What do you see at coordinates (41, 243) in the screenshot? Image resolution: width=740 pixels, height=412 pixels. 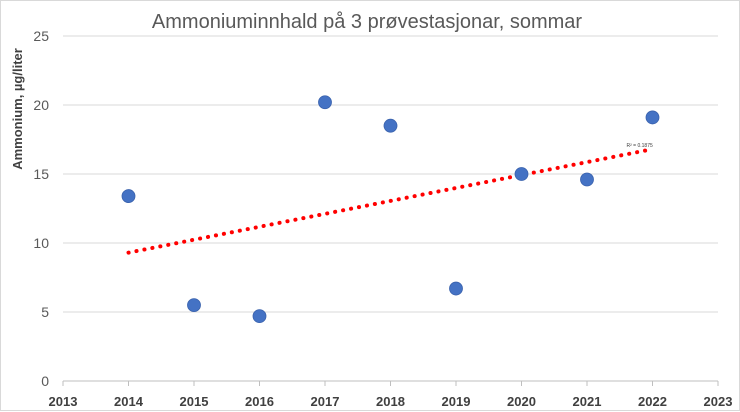 I see `y-tick-label: 10` at bounding box center [41, 243].